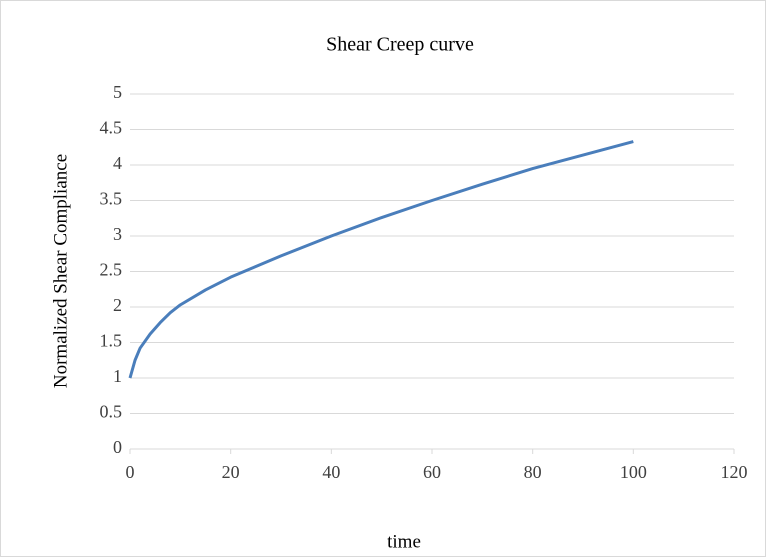 The width and height of the screenshot is (766, 557). Describe the element at coordinates (117, 163) in the screenshot. I see `y-tick-label: 4` at that location.